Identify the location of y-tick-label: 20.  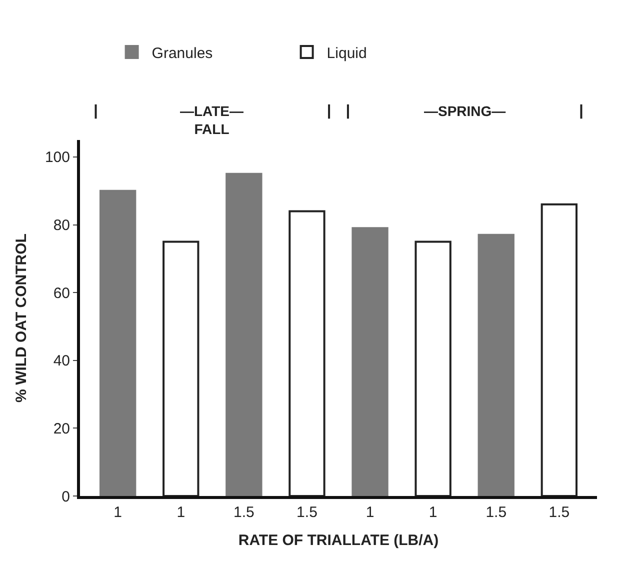
(61, 429).